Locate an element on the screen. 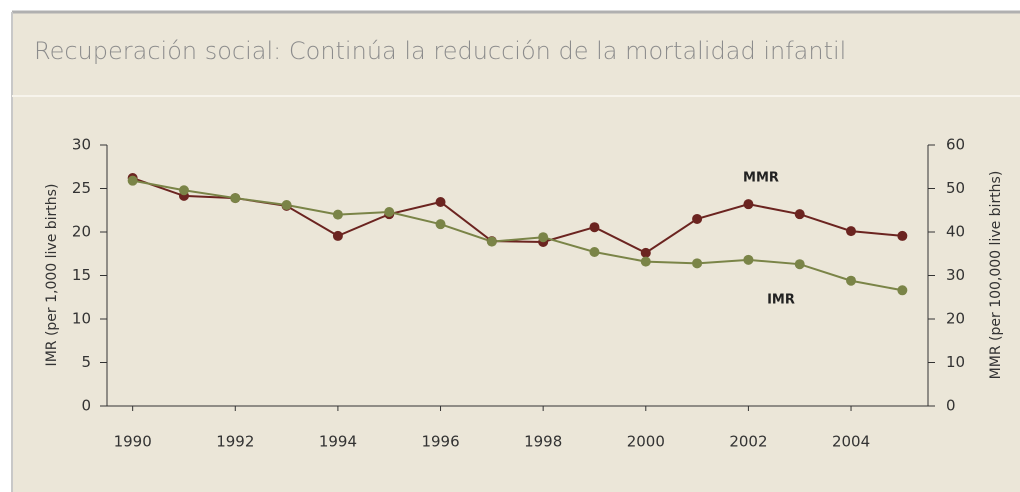 The image size is (1020, 492). annotation: IMR is located at coordinates (781, 300).